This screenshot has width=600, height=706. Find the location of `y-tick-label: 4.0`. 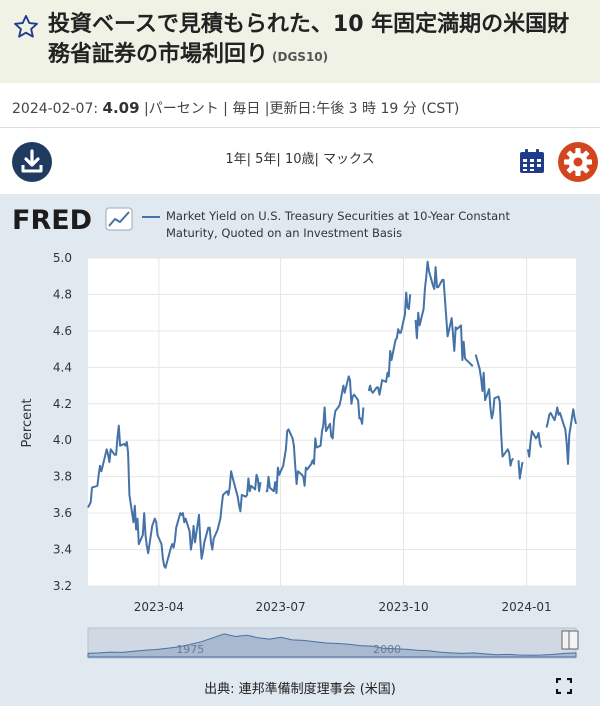

y-tick-label: 4.0 is located at coordinates (62, 440).